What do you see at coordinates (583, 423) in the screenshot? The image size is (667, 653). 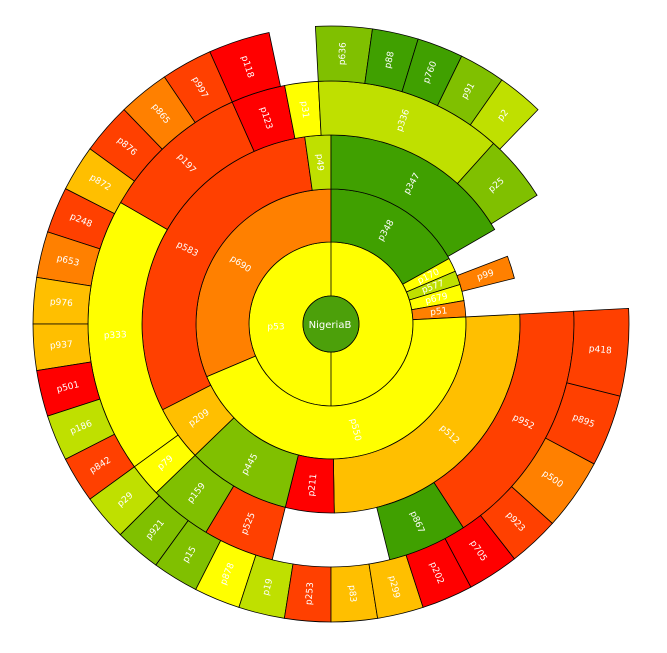 I see `sunburst-slice-p895` at bounding box center [583, 423].